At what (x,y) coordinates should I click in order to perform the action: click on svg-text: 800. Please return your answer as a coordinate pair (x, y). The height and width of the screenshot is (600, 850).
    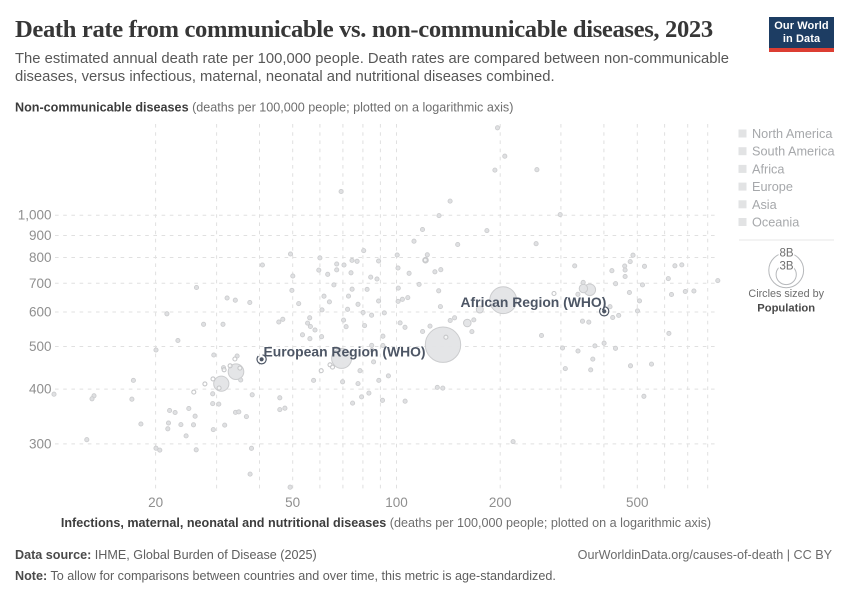
    Looking at the image, I should click on (40, 257).